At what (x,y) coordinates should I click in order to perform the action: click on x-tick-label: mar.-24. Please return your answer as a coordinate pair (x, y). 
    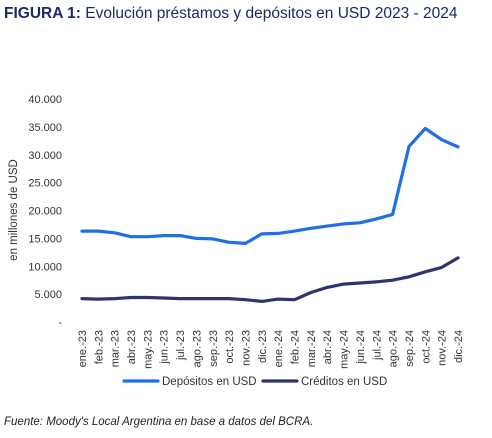
    Looking at the image, I should click on (312, 348).